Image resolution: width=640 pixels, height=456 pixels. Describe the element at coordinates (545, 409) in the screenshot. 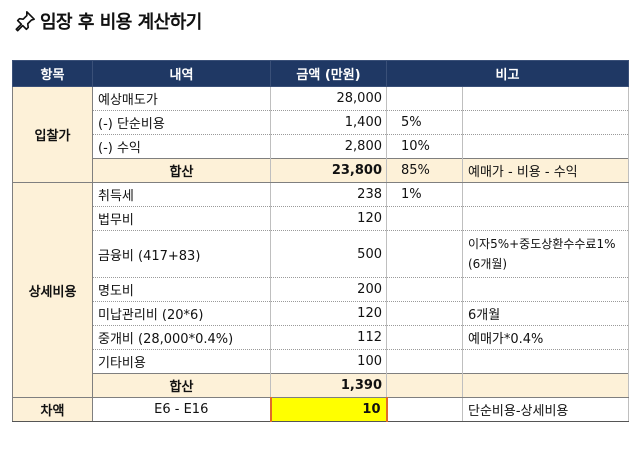

I see `diff-note: 단순비용-상세비용` at that location.